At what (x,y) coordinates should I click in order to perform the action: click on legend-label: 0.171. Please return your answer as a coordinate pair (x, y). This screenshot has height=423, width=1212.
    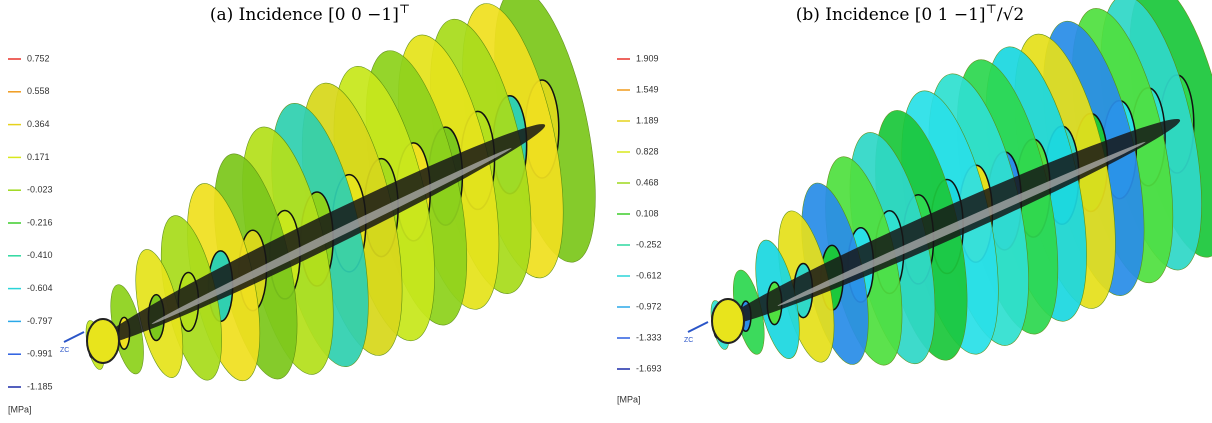
    Looking at the image, I should click on (38, 157).